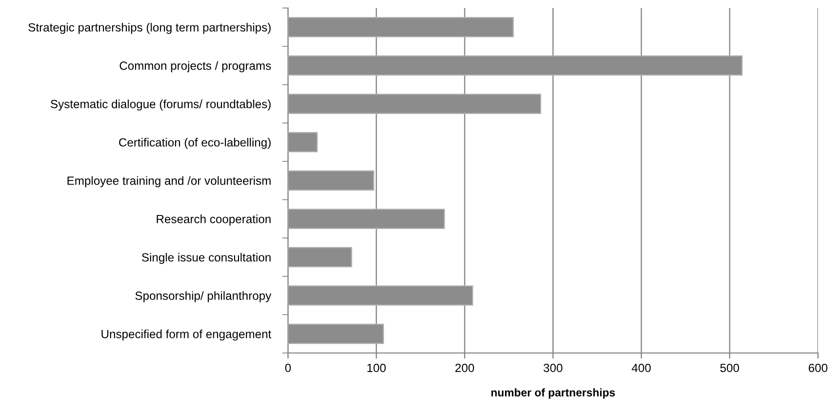 The width and height of the screenshot is (832, 412). Describe the element at coordinates (376, 368) in the screenshot. I see `x-tick-label: 100` at that location.